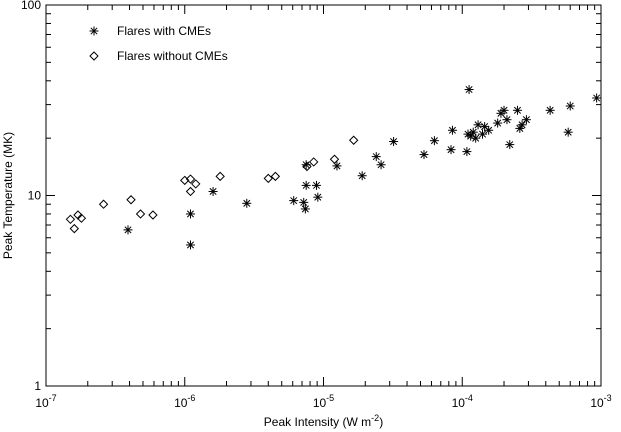 This screenshot has width=621, height=432. What do you see at coordinates (158, 43) in the screenshot?
I see `legend: Flares with CMEs Flares without CMEs` at bounding box center [158, 43].